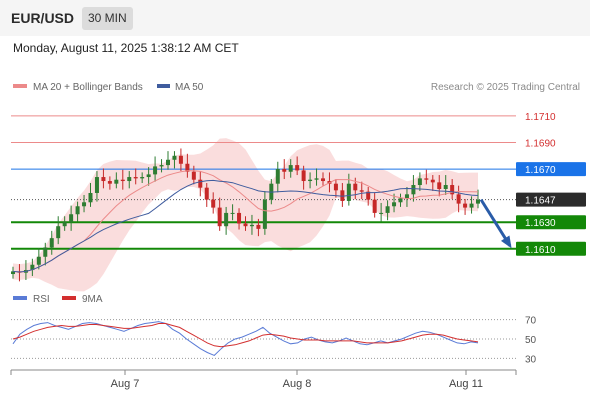 This screenshot has width=590, height=400. What do you see at coordinates (92, 299) in the screenshot?
I see `rsi-ma-legend-label: 9MA` at bounding box center [92, 299].